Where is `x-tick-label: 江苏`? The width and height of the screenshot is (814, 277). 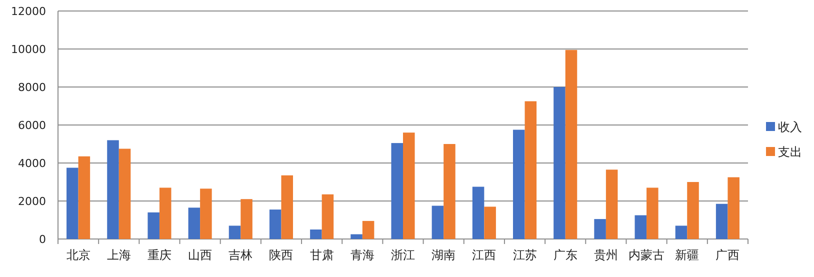
x-tick-label: 江苏 is located at coordinates (524, 255).